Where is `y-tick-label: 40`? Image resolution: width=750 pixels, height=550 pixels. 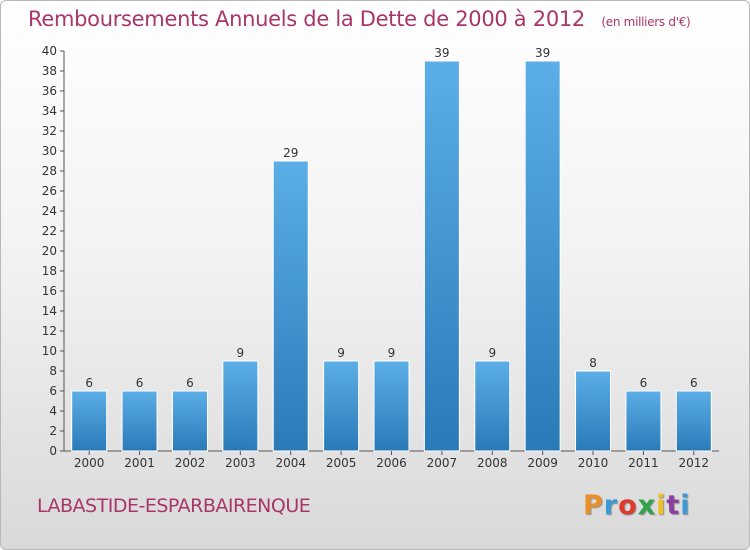
y-tick-label: 40 is located at coordinates (49, 51).